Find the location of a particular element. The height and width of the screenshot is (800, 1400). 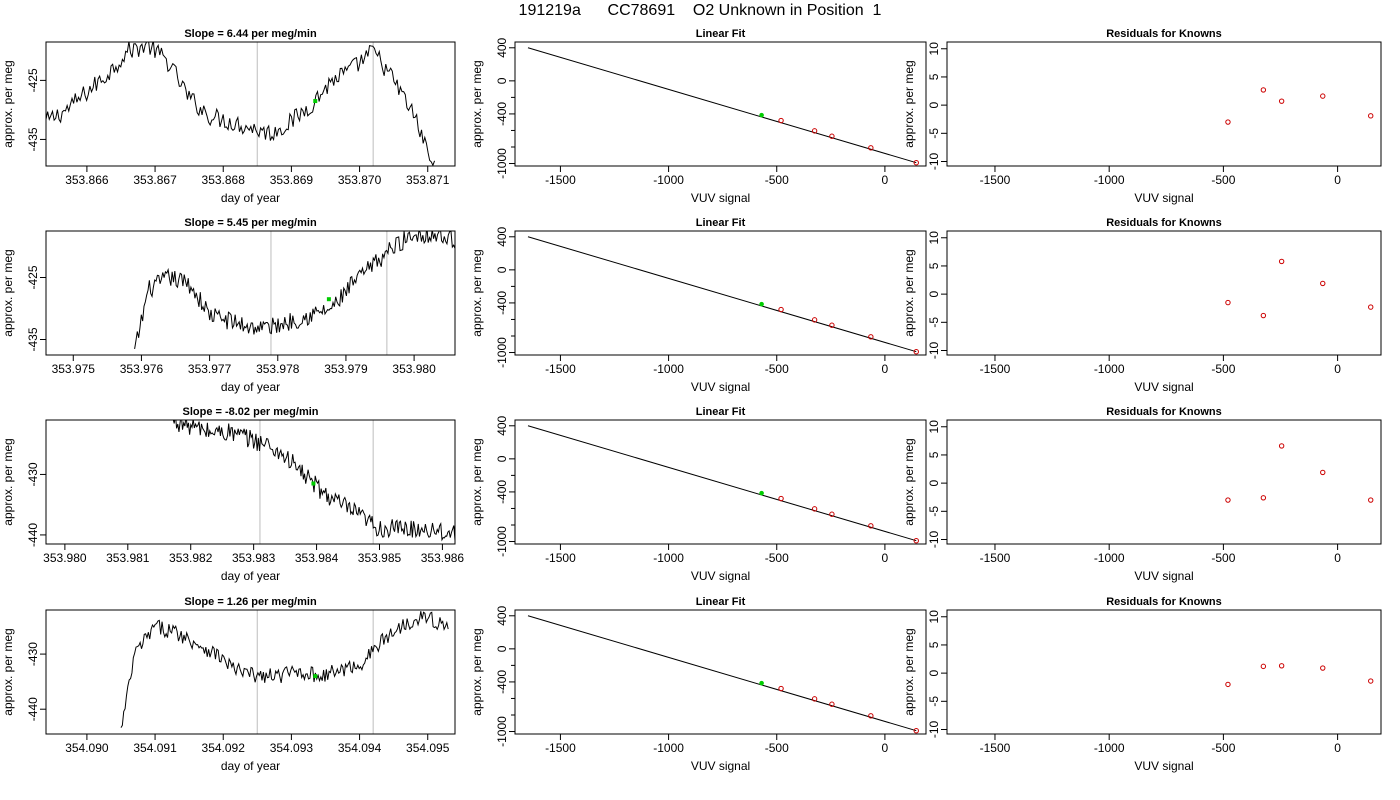

signal-trace is located at coordinates (313, 481).